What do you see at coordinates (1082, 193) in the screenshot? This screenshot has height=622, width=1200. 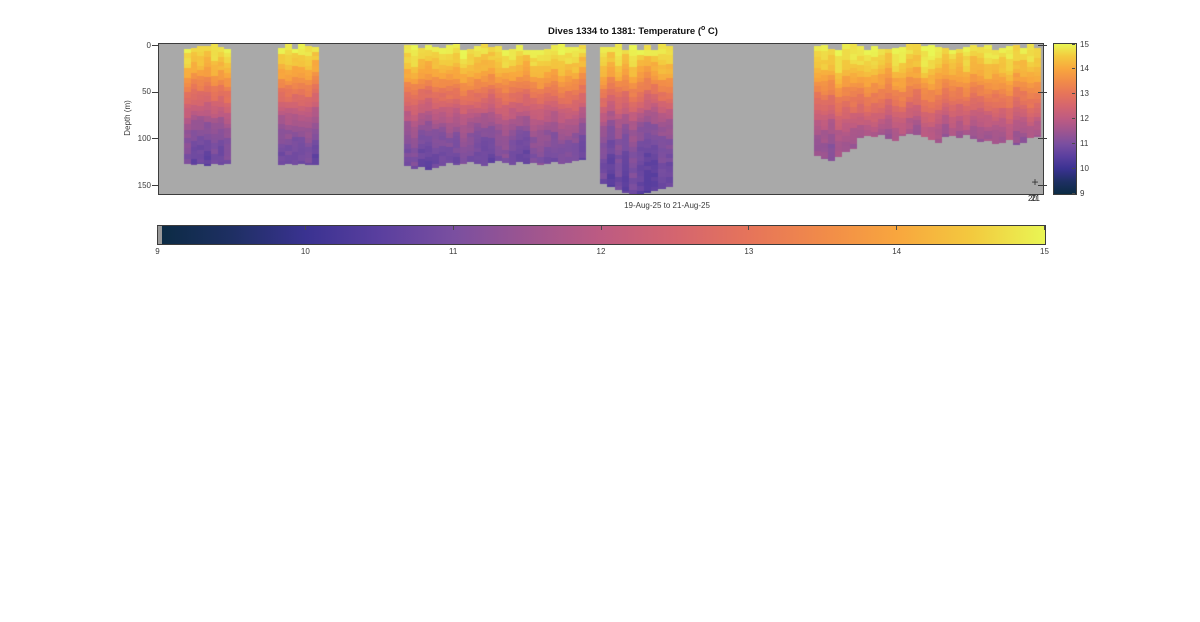 I see `colorbar-v-label-9: 9` at bounding box center [1082, 193].